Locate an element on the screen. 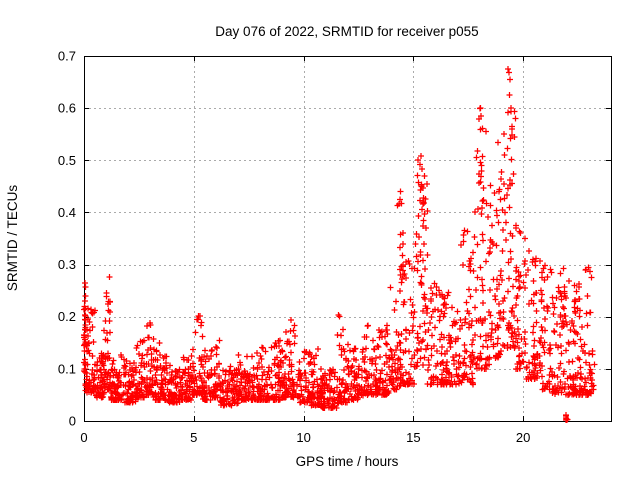 The width and height of the screenshot is (640, 480). y-axis-label: SRMTID / TECUs is located at coordinates (12, 238).